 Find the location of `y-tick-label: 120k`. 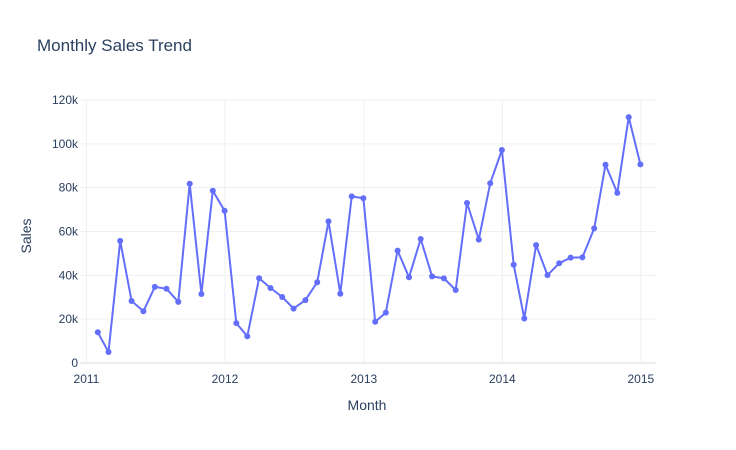

y-tick-label: 120k is located at coordinates (65, 100).